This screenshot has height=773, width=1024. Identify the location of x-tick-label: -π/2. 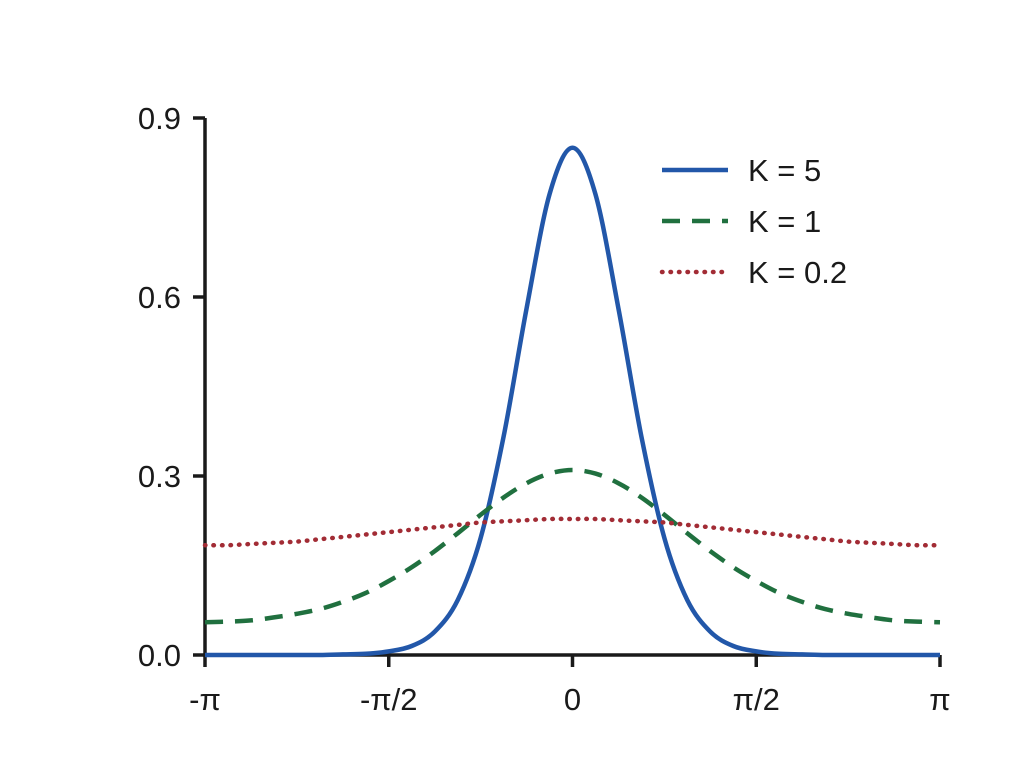
(389, 699).